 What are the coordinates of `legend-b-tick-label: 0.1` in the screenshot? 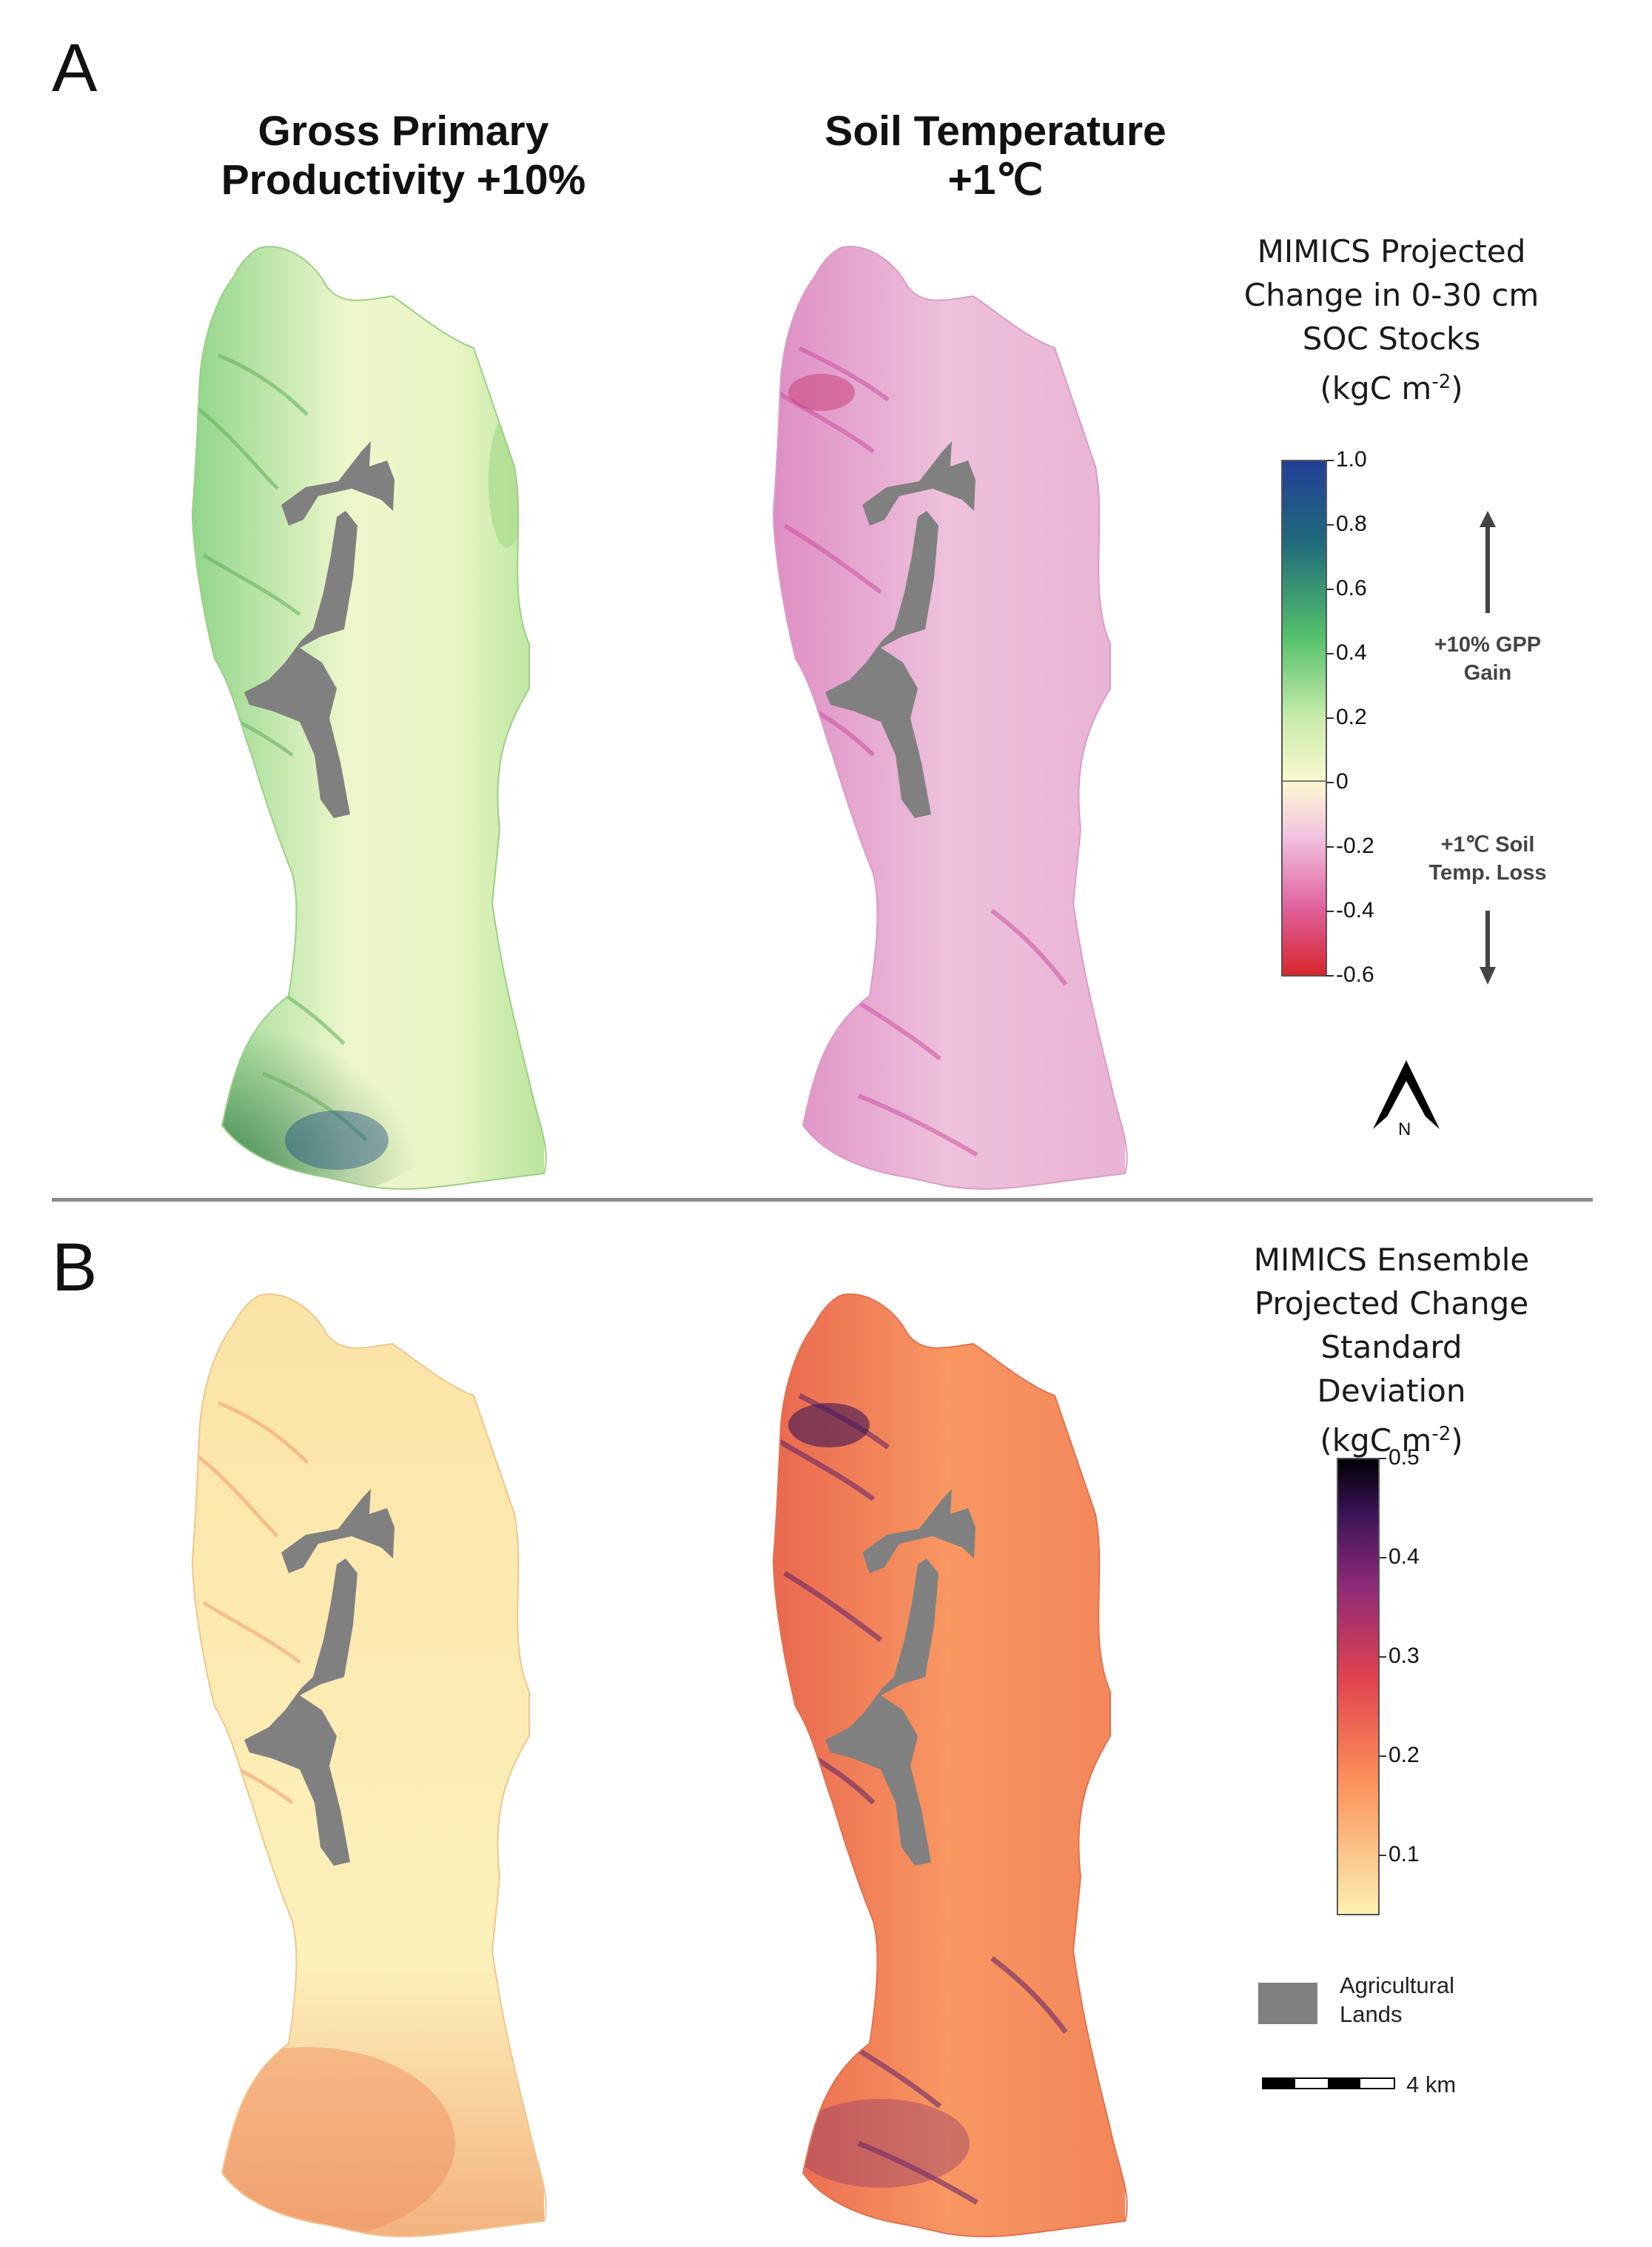 It's located at (1404, 1854).